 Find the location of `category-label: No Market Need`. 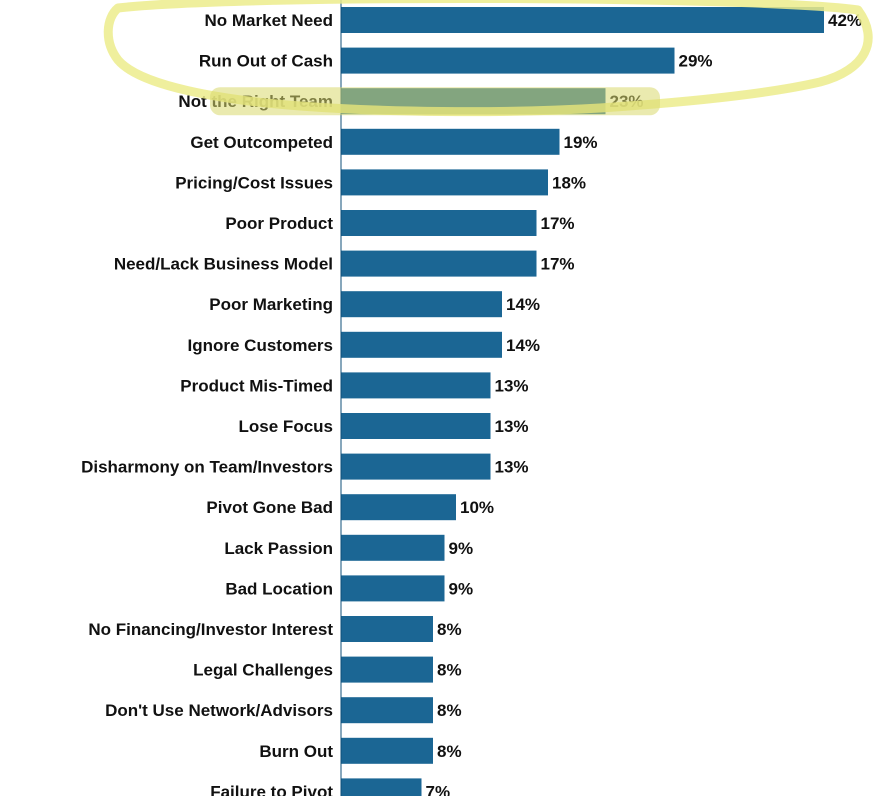

category-label: No Market Need is located at coordinates (269, 20).